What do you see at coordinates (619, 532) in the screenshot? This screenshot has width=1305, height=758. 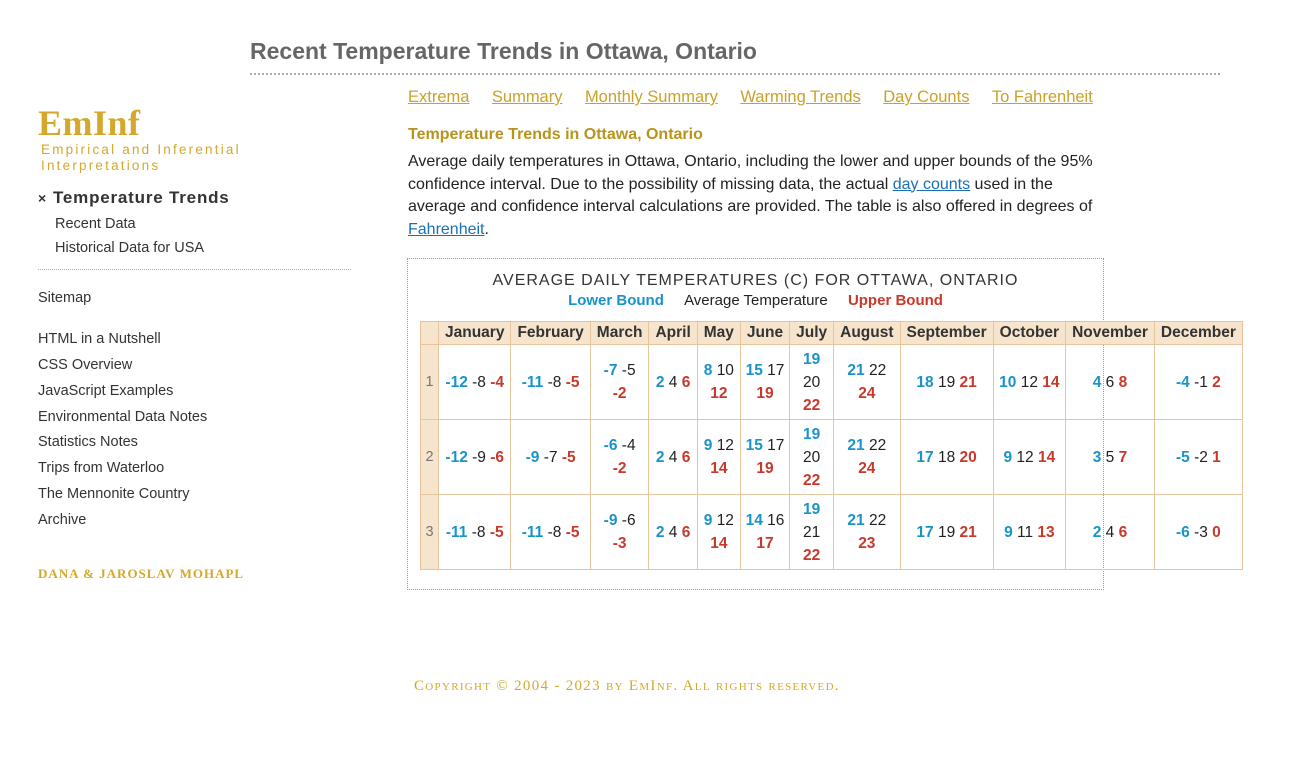 I see `temperature-cell: -9 -6 -3` at bounding box center [619, 532].